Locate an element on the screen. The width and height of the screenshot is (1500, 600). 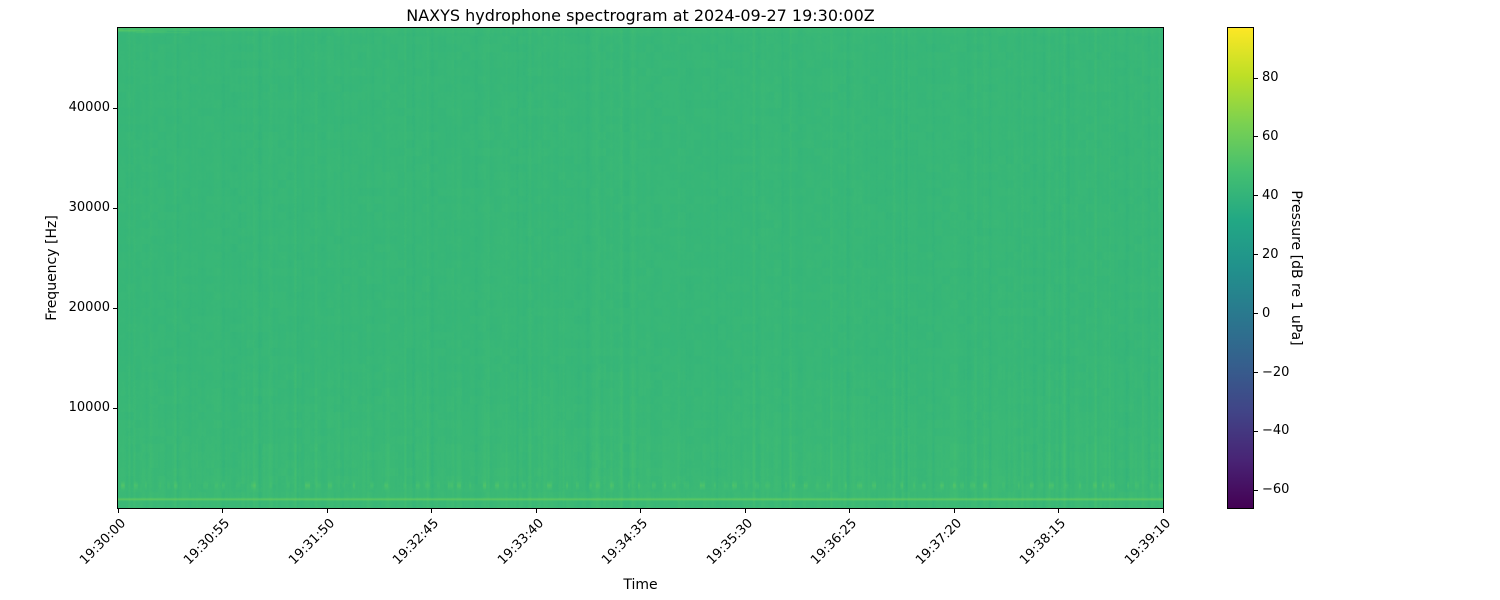
colorbar-tick-label: −60 is located at coordinates (1276, 490).